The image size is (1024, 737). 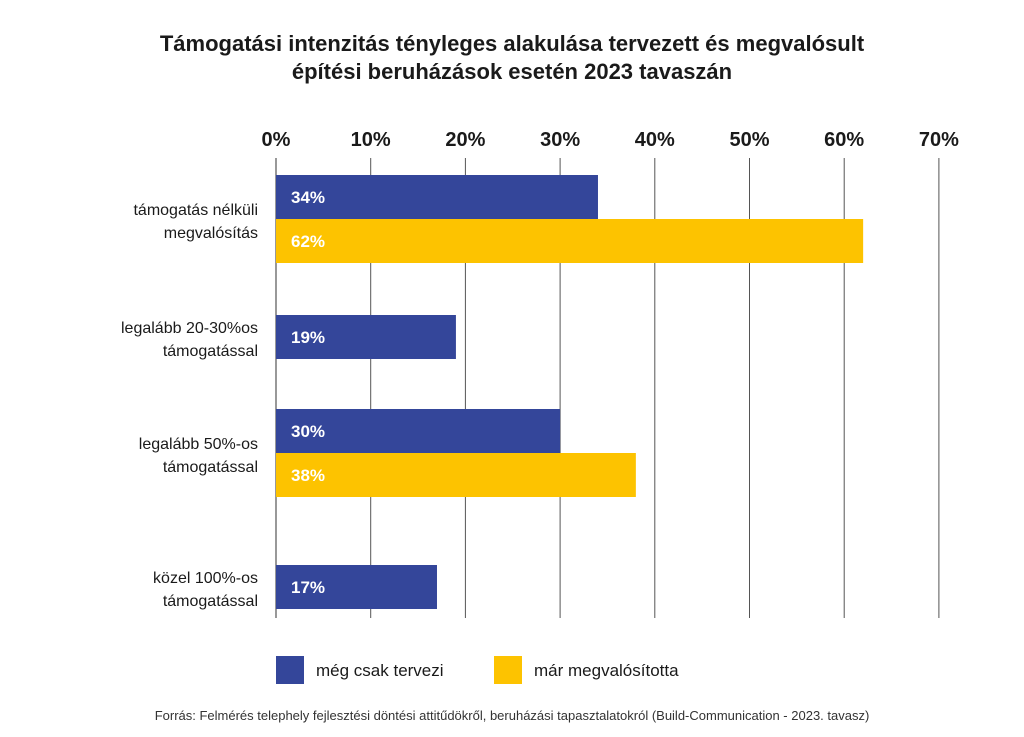 What do you see at coordinates (210, 351) in the screenshot?
I see `category-label-1-line-2: támogatással` at bounding box center [210, 351].